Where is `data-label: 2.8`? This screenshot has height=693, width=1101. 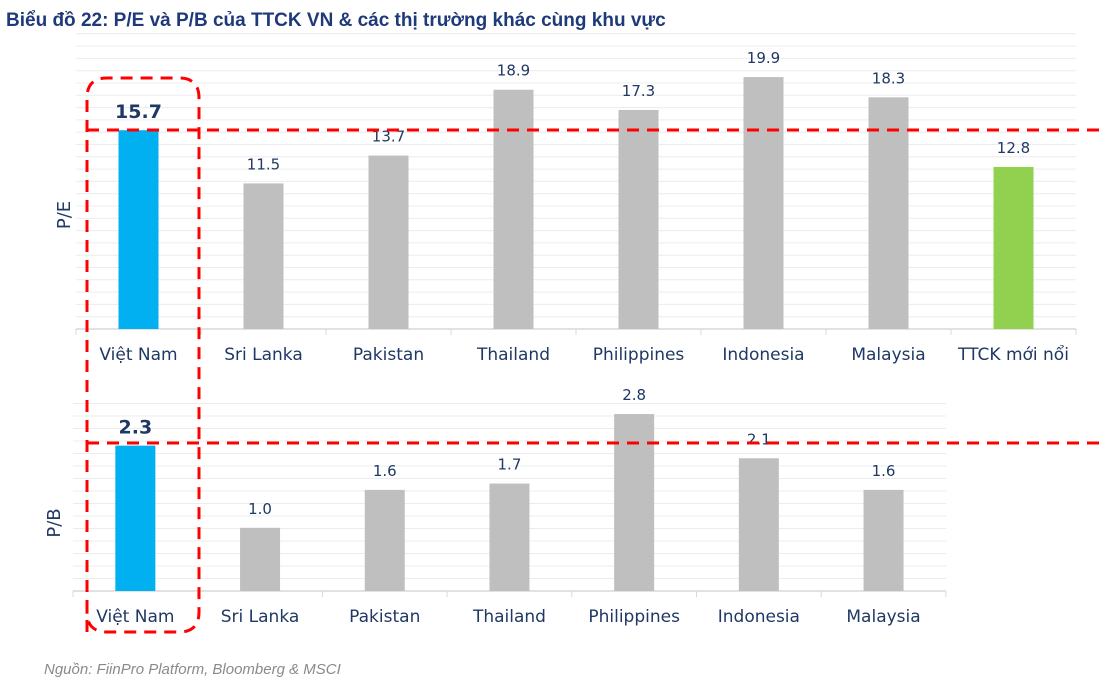 data-label: 2.8 is located at coordinates (634, 395).